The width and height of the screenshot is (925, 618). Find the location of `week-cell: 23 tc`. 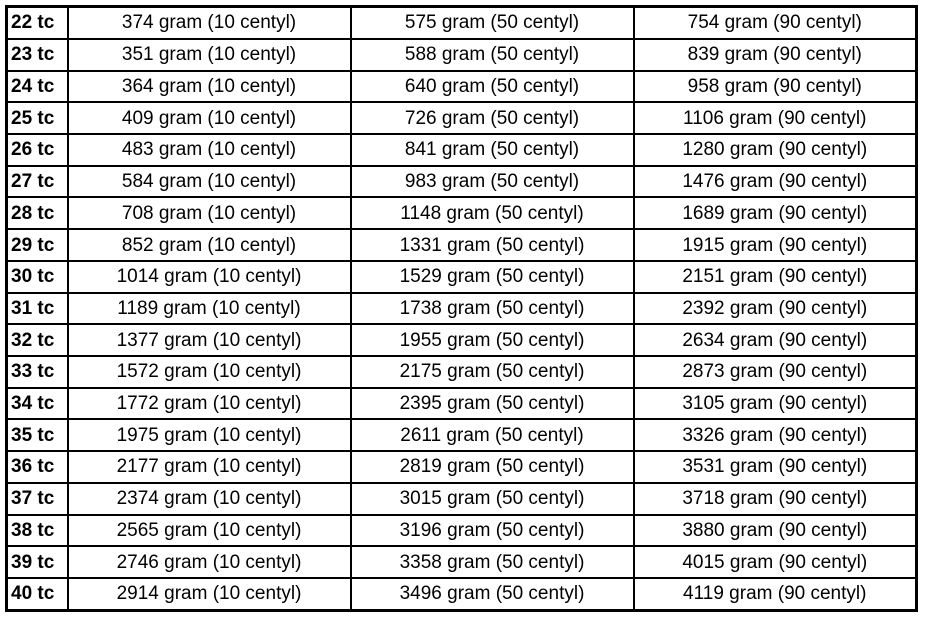

week-cell: 23 tc is located at coordinates (37, 54).